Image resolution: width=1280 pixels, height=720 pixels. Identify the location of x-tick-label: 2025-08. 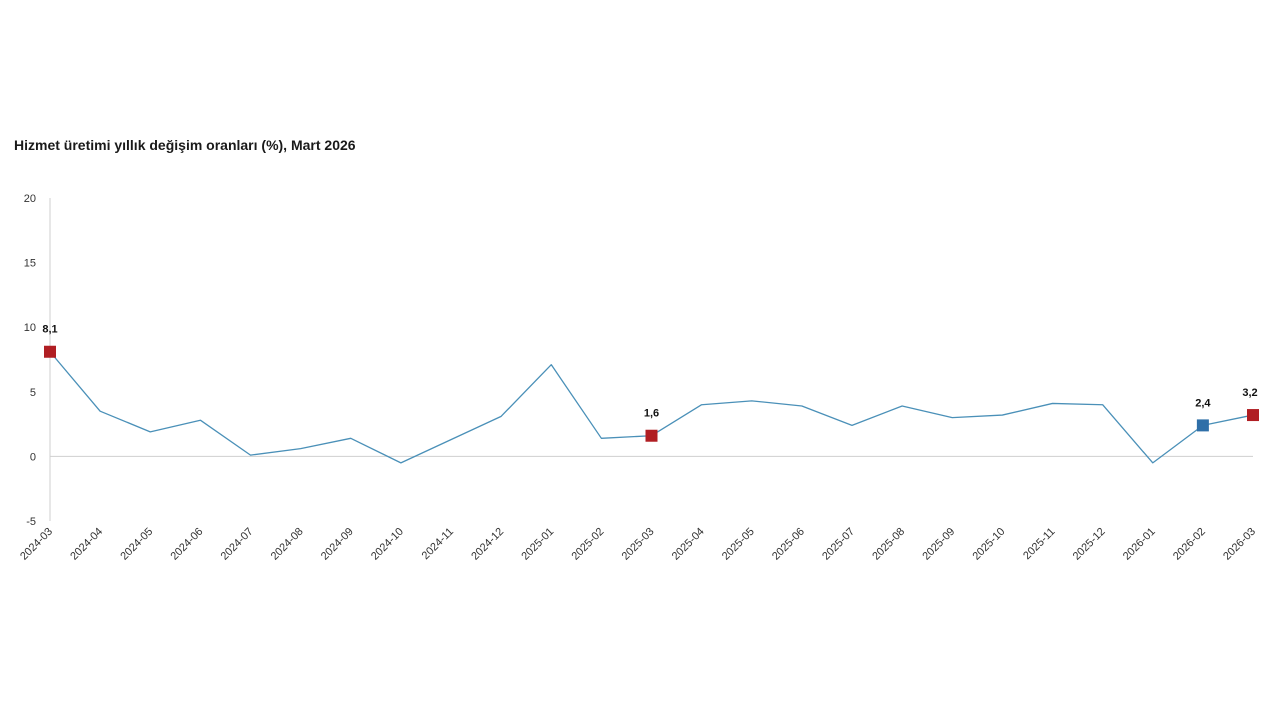
(888, 544).